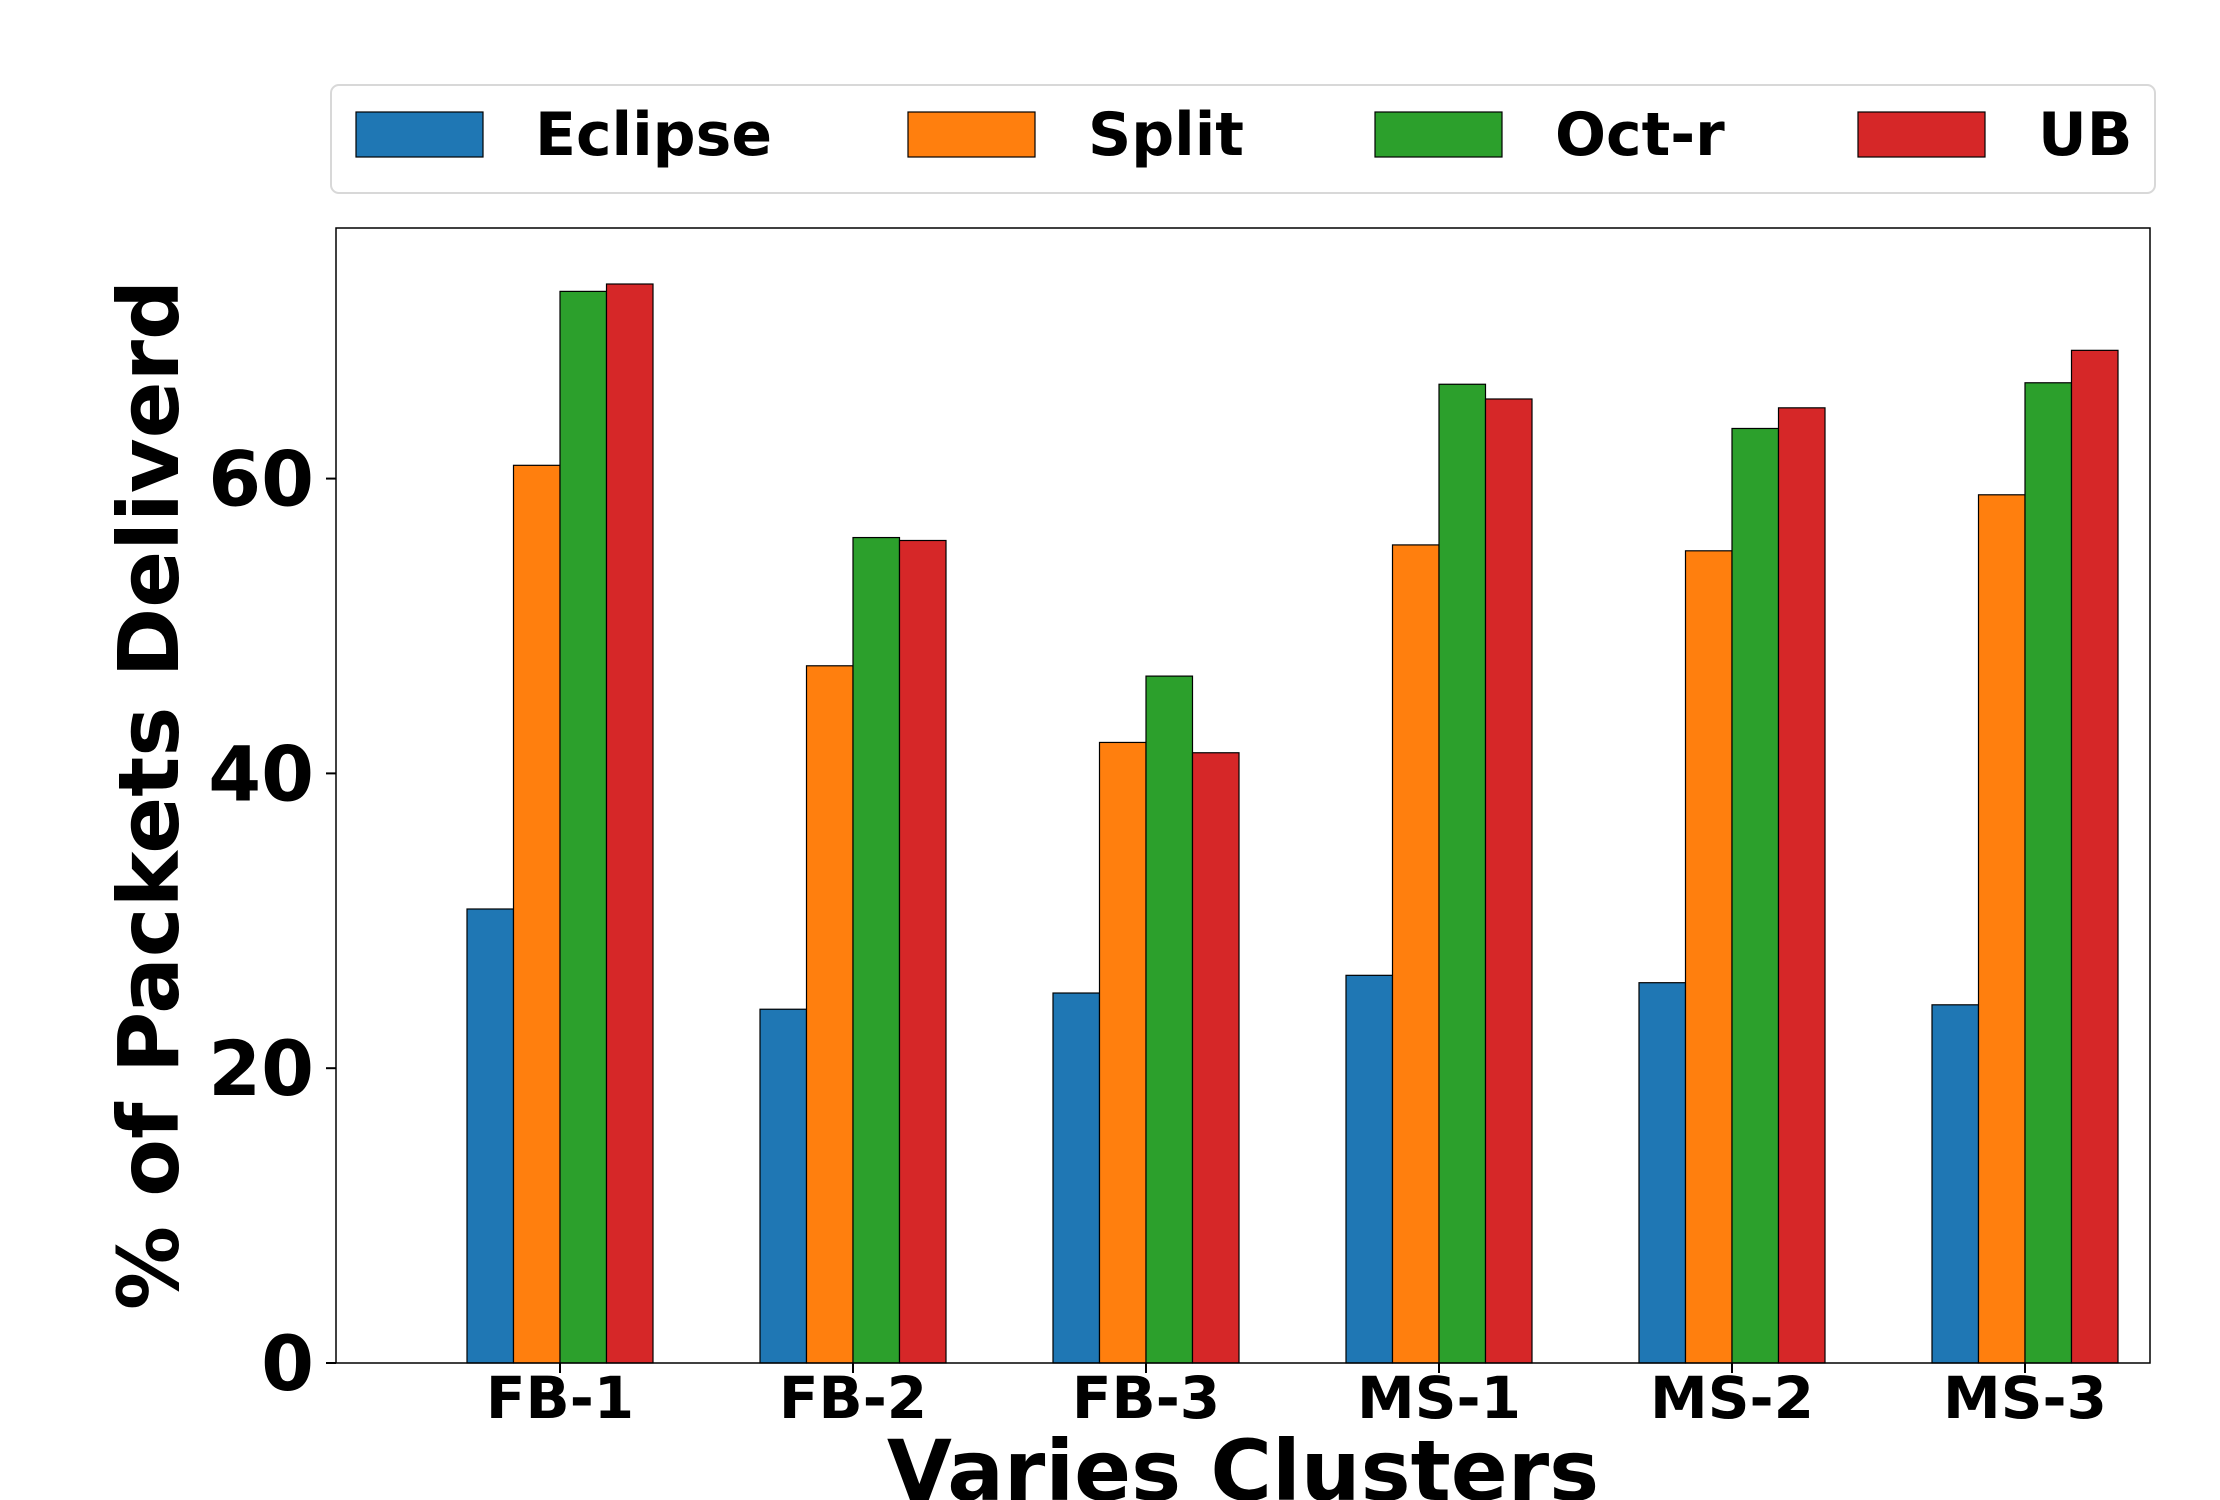 Image resolution: width=2220 pixels, height=1500 pixels. I want to click on y-axis-label: % of Packets Deliverd, so click(149, 795).